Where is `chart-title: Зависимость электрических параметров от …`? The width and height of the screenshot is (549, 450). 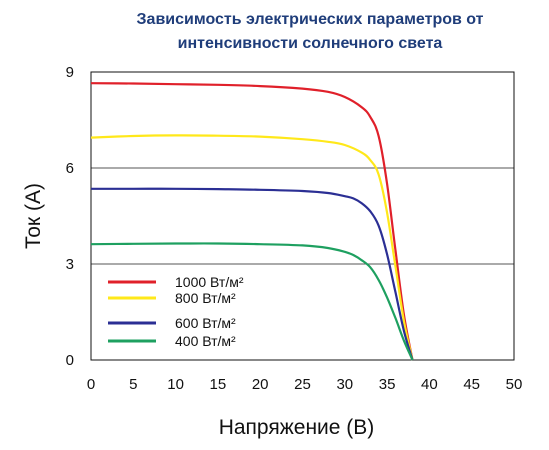 chart-title: Зависимость электрических параметров от … is located at coordinates (310, 32).